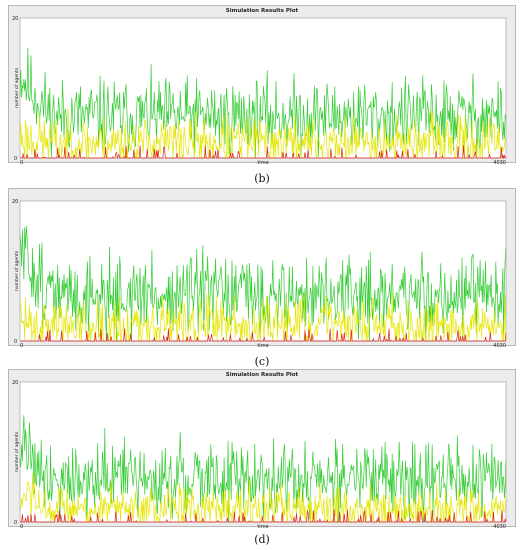  What do you see at coordinates (262, 178) in the screenshot?
I see `caption-b: (b)` at bounding box center [262, 178].